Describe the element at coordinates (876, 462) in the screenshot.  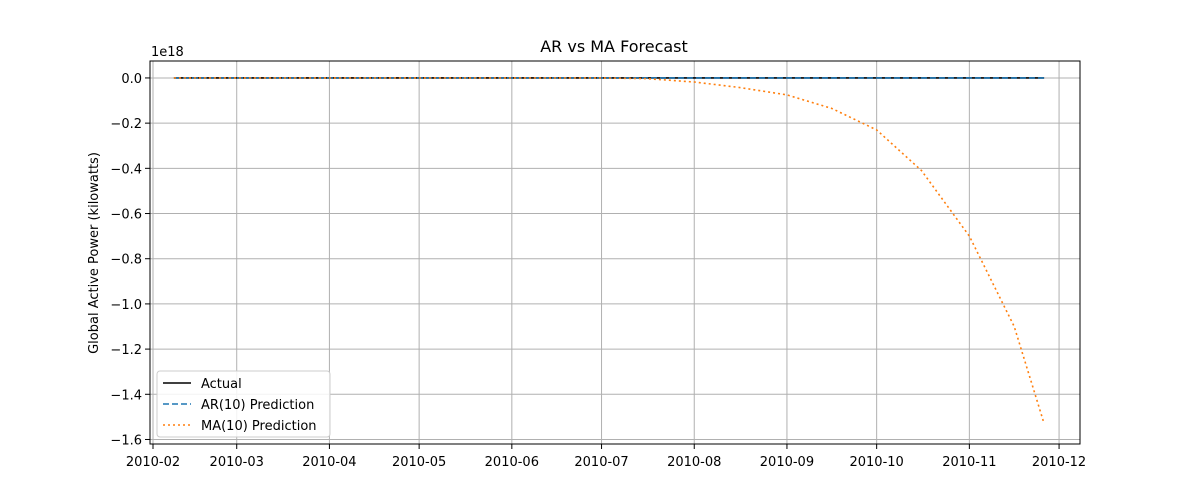
I see `x-tick-label: 2010-10` at that location.